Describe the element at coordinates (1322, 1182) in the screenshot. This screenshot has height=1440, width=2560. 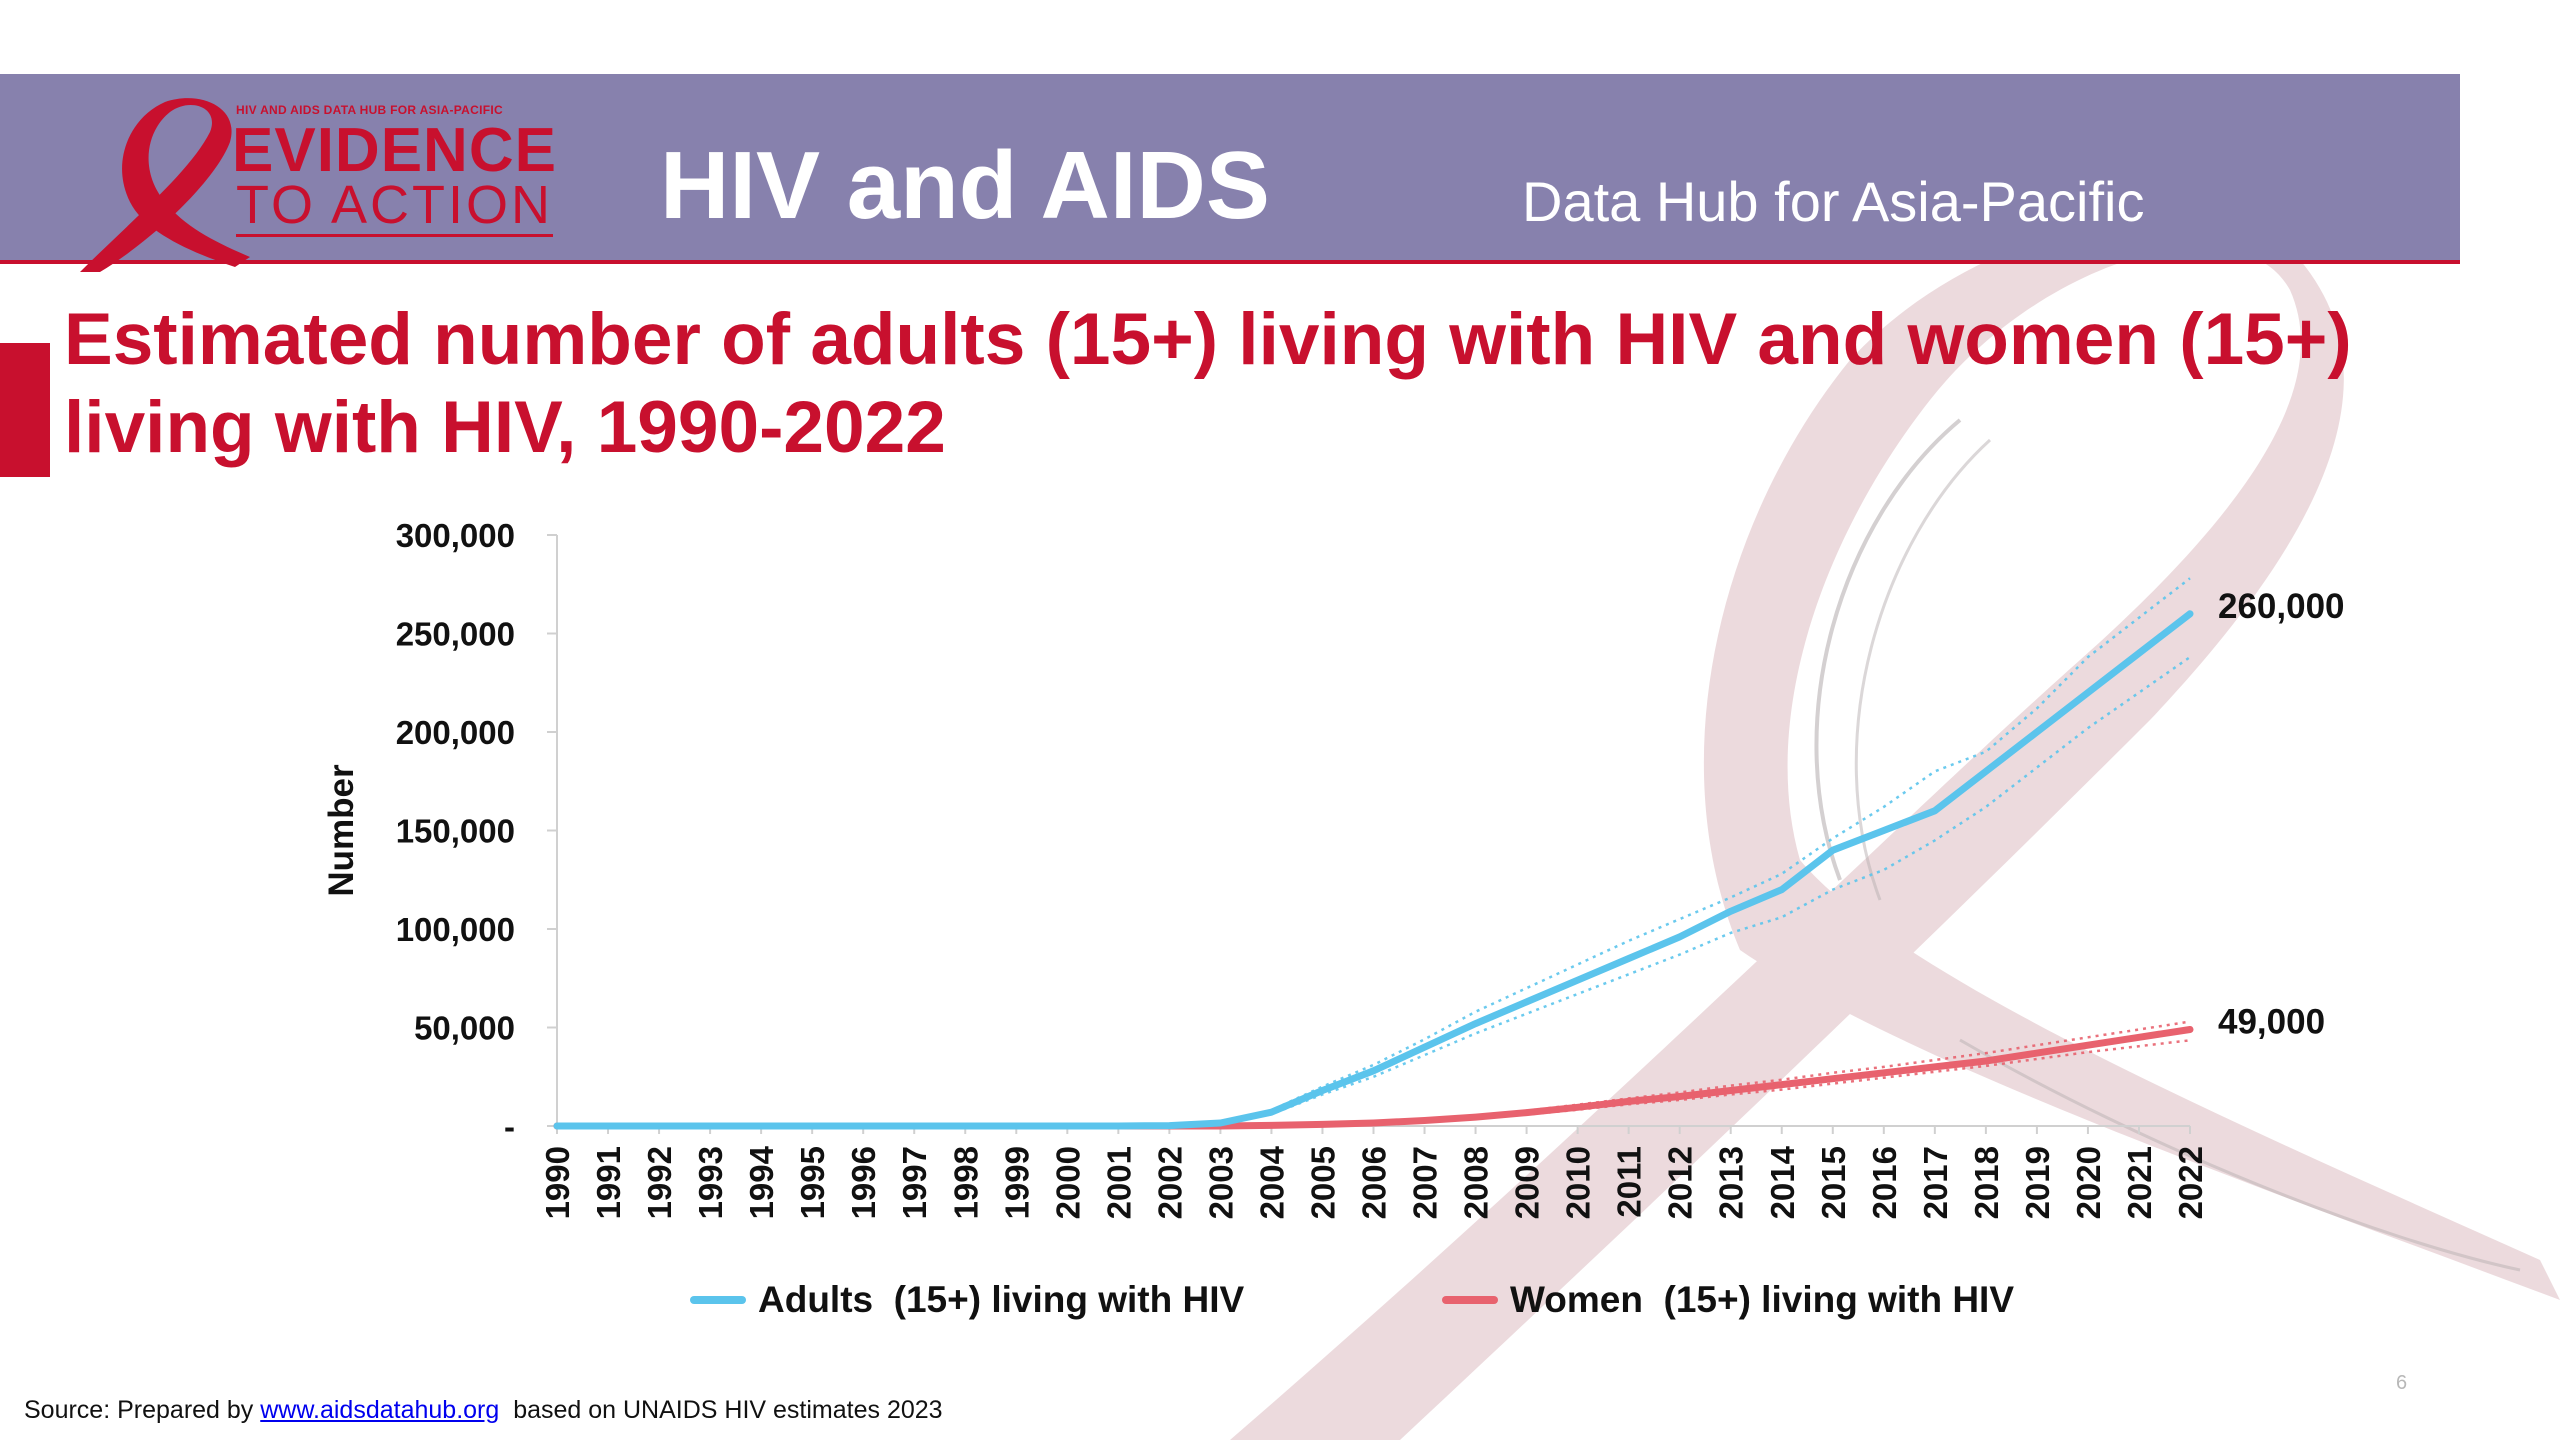
I see `x-tick-label: 2005` at that location.